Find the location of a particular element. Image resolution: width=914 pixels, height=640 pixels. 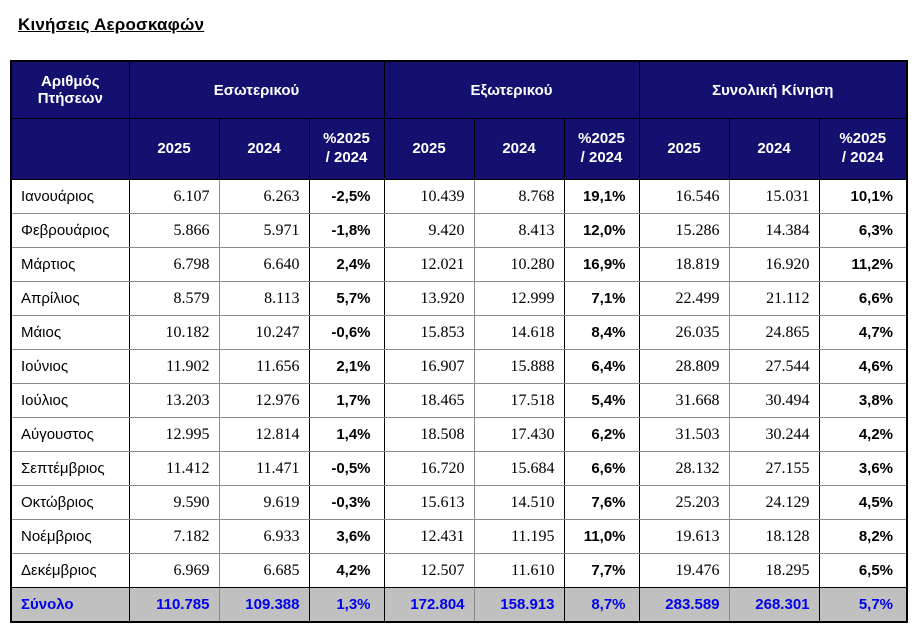

cell-international-2025: 12.431 is located at coordinates (429, 536).